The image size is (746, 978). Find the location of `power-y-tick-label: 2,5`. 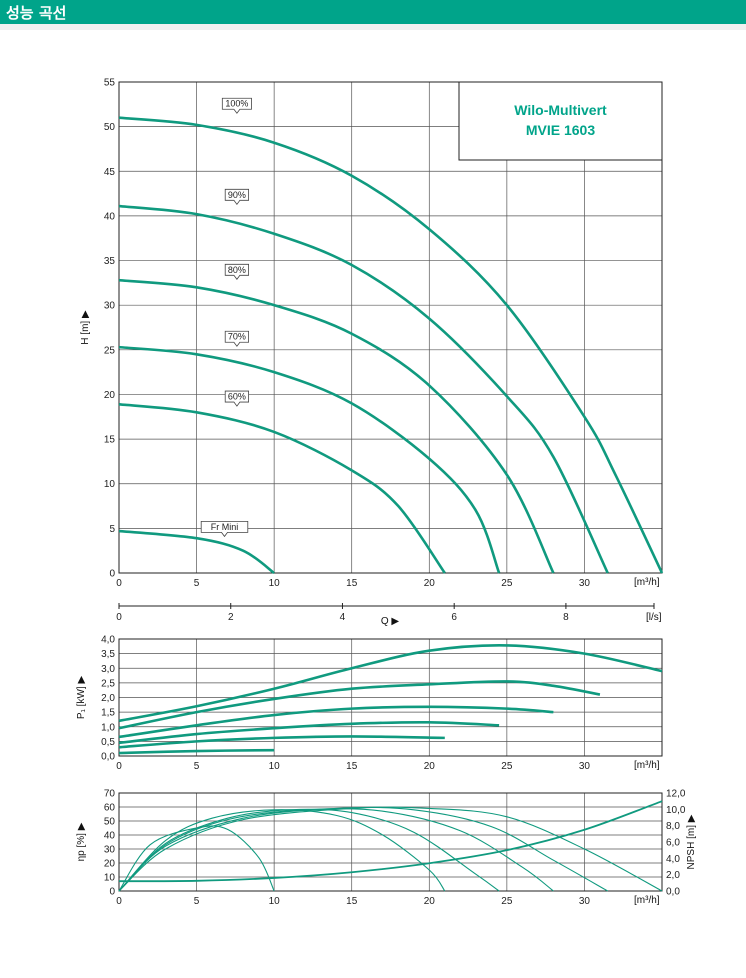

power-y-tick-label: 2,5 is located at coordinates (108, 683).